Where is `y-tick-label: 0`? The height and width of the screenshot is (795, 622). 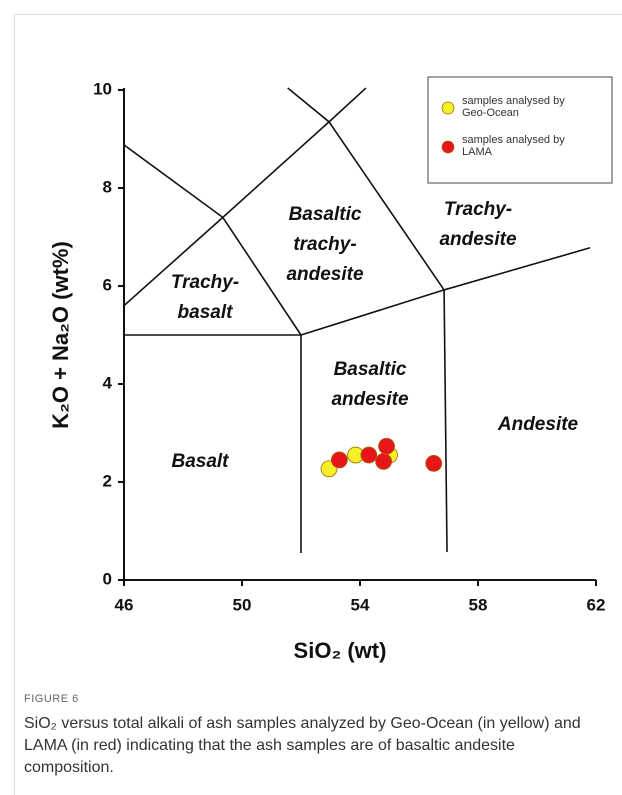 y-tick-label: 0 is located at coordinates (107, 578).